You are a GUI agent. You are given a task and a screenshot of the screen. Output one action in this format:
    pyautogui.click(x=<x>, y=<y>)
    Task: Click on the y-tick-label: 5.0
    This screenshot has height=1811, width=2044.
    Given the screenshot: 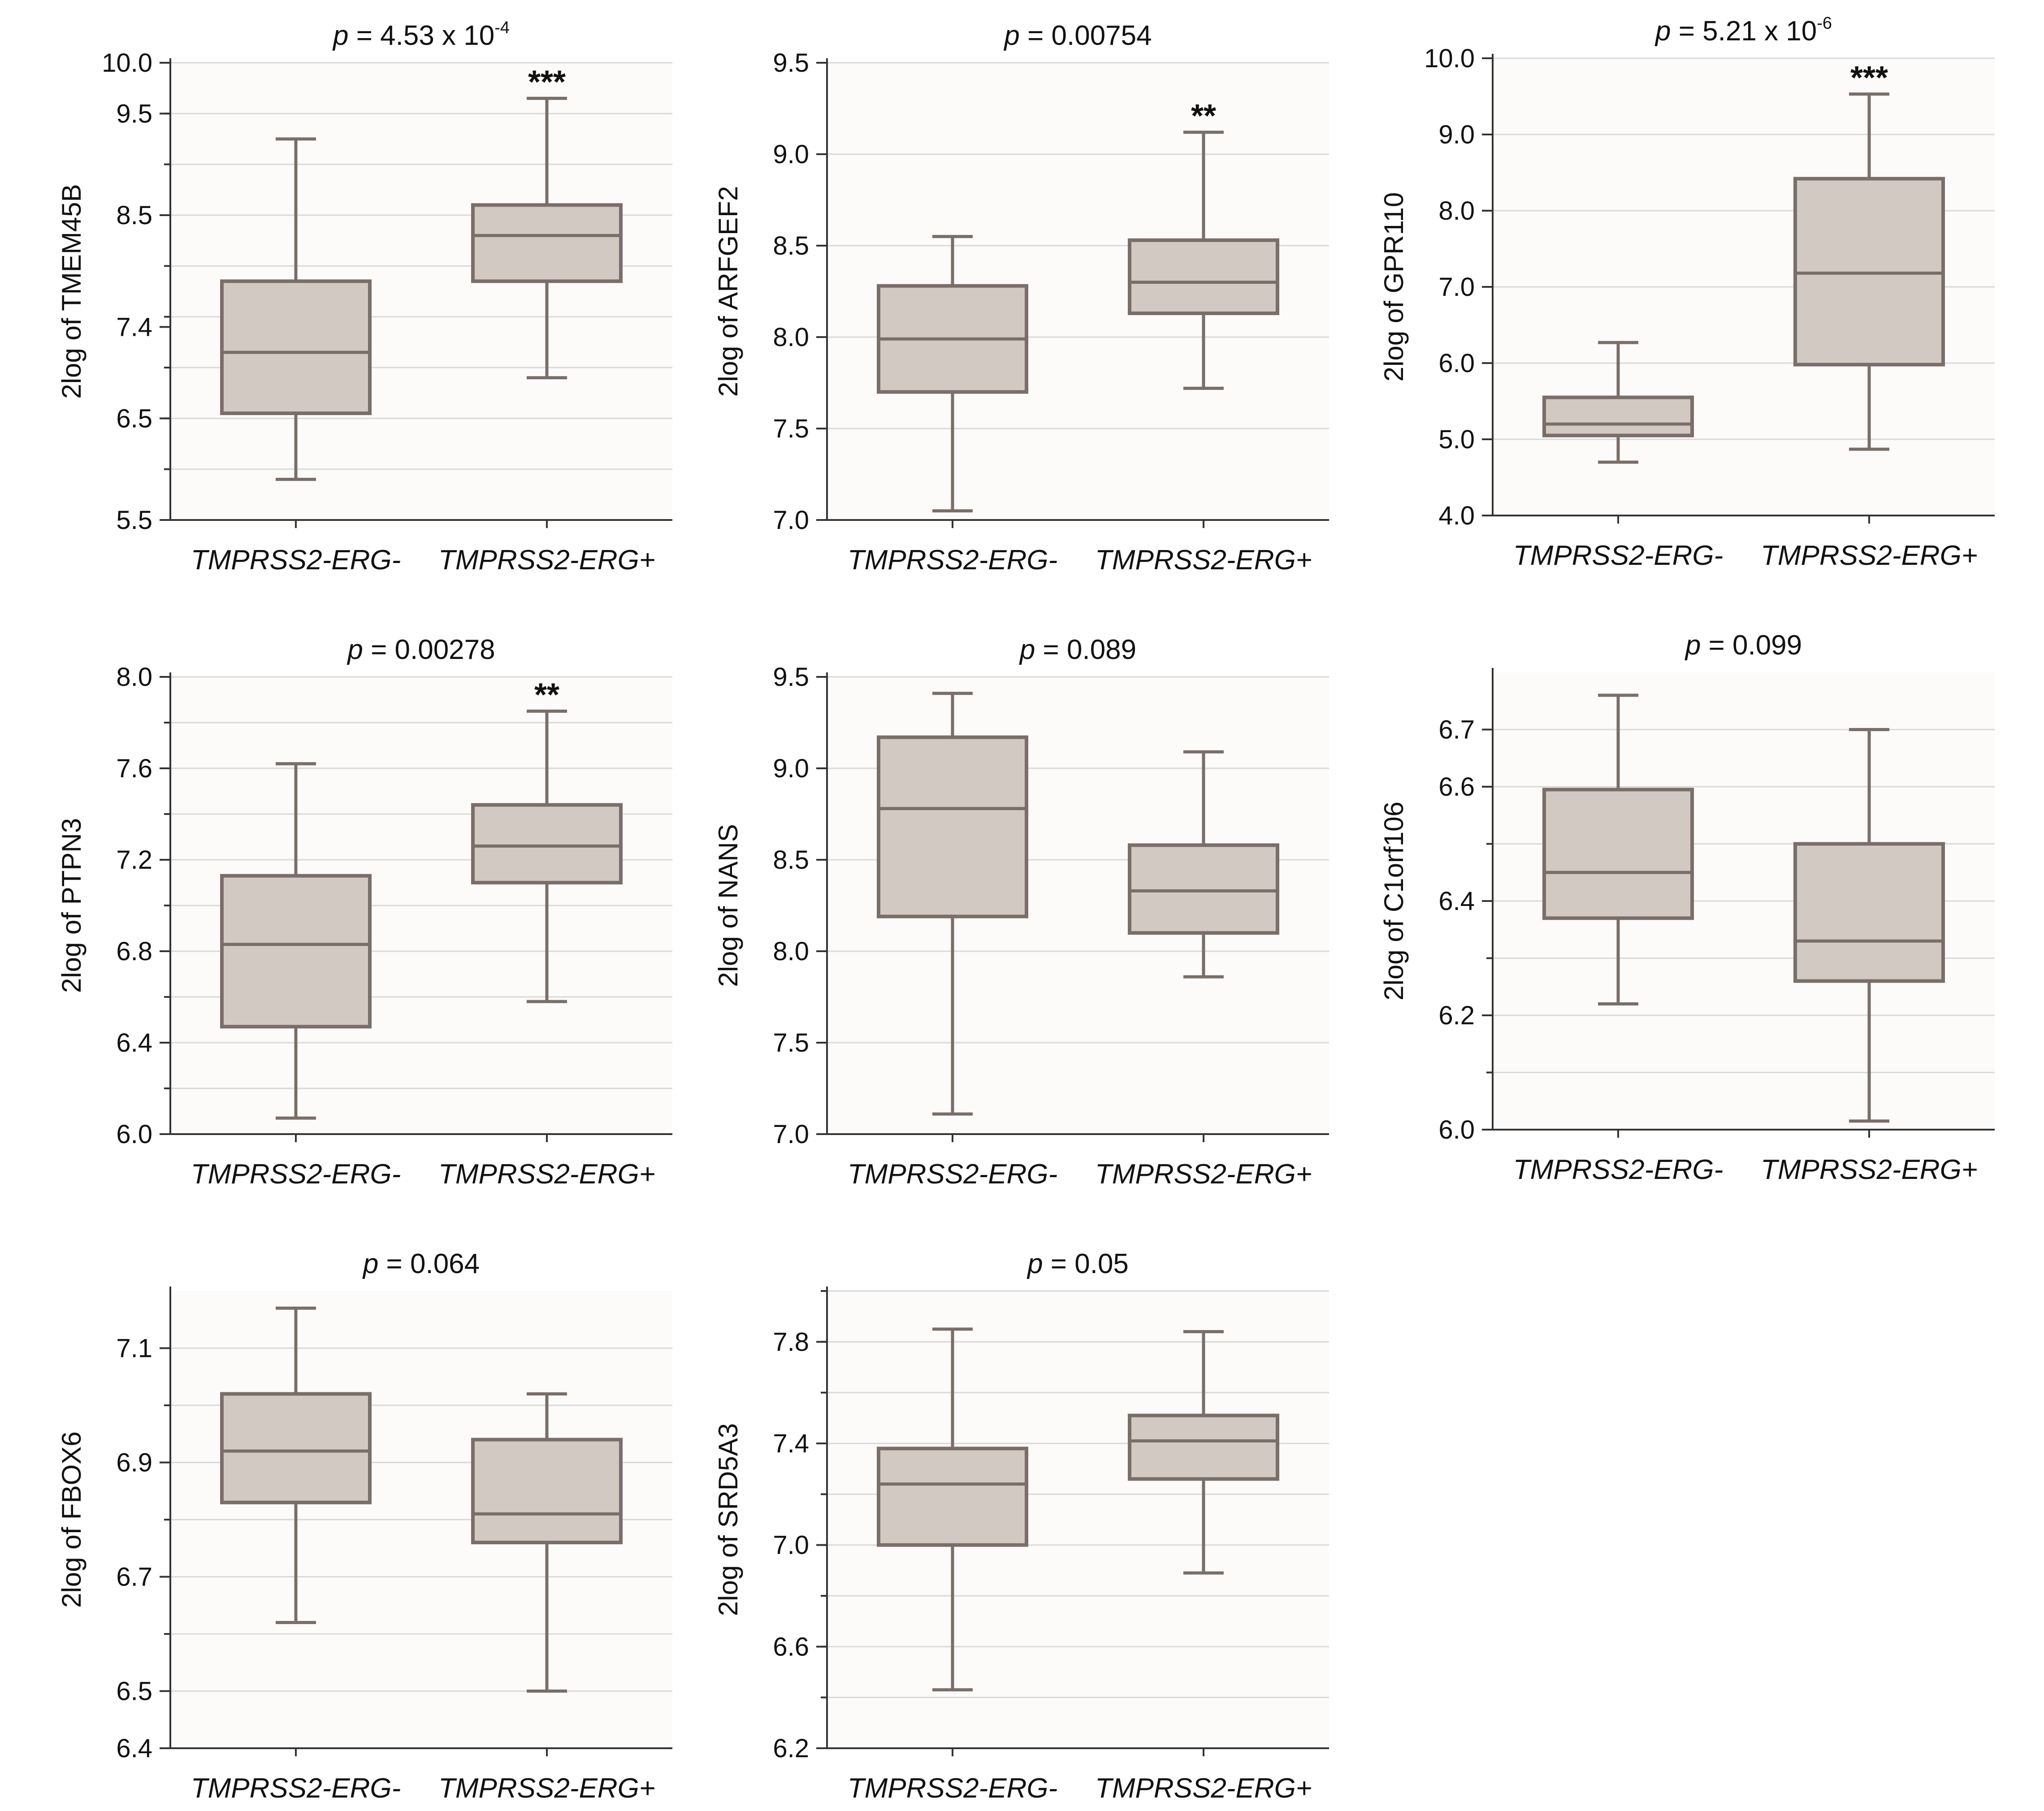 What is the action you would take?
    pyautogui.click(x=1456, y=439)
    